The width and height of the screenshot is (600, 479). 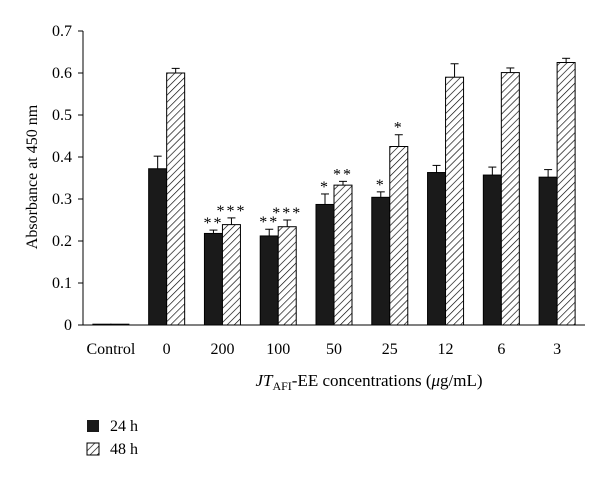 I want to click on x-tick-label: 50, so click(x=334, y=349).